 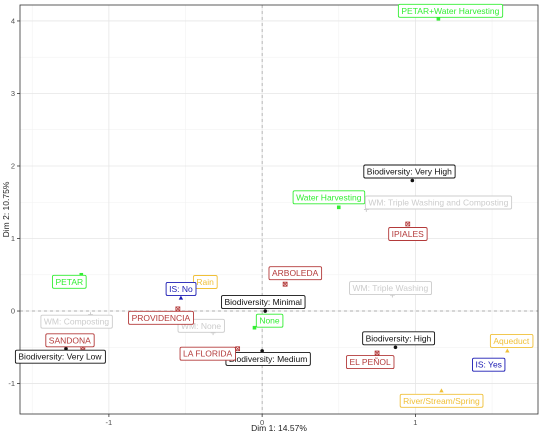 I want to click on point-biodiversity-very-low, so click(x=66, y=348).